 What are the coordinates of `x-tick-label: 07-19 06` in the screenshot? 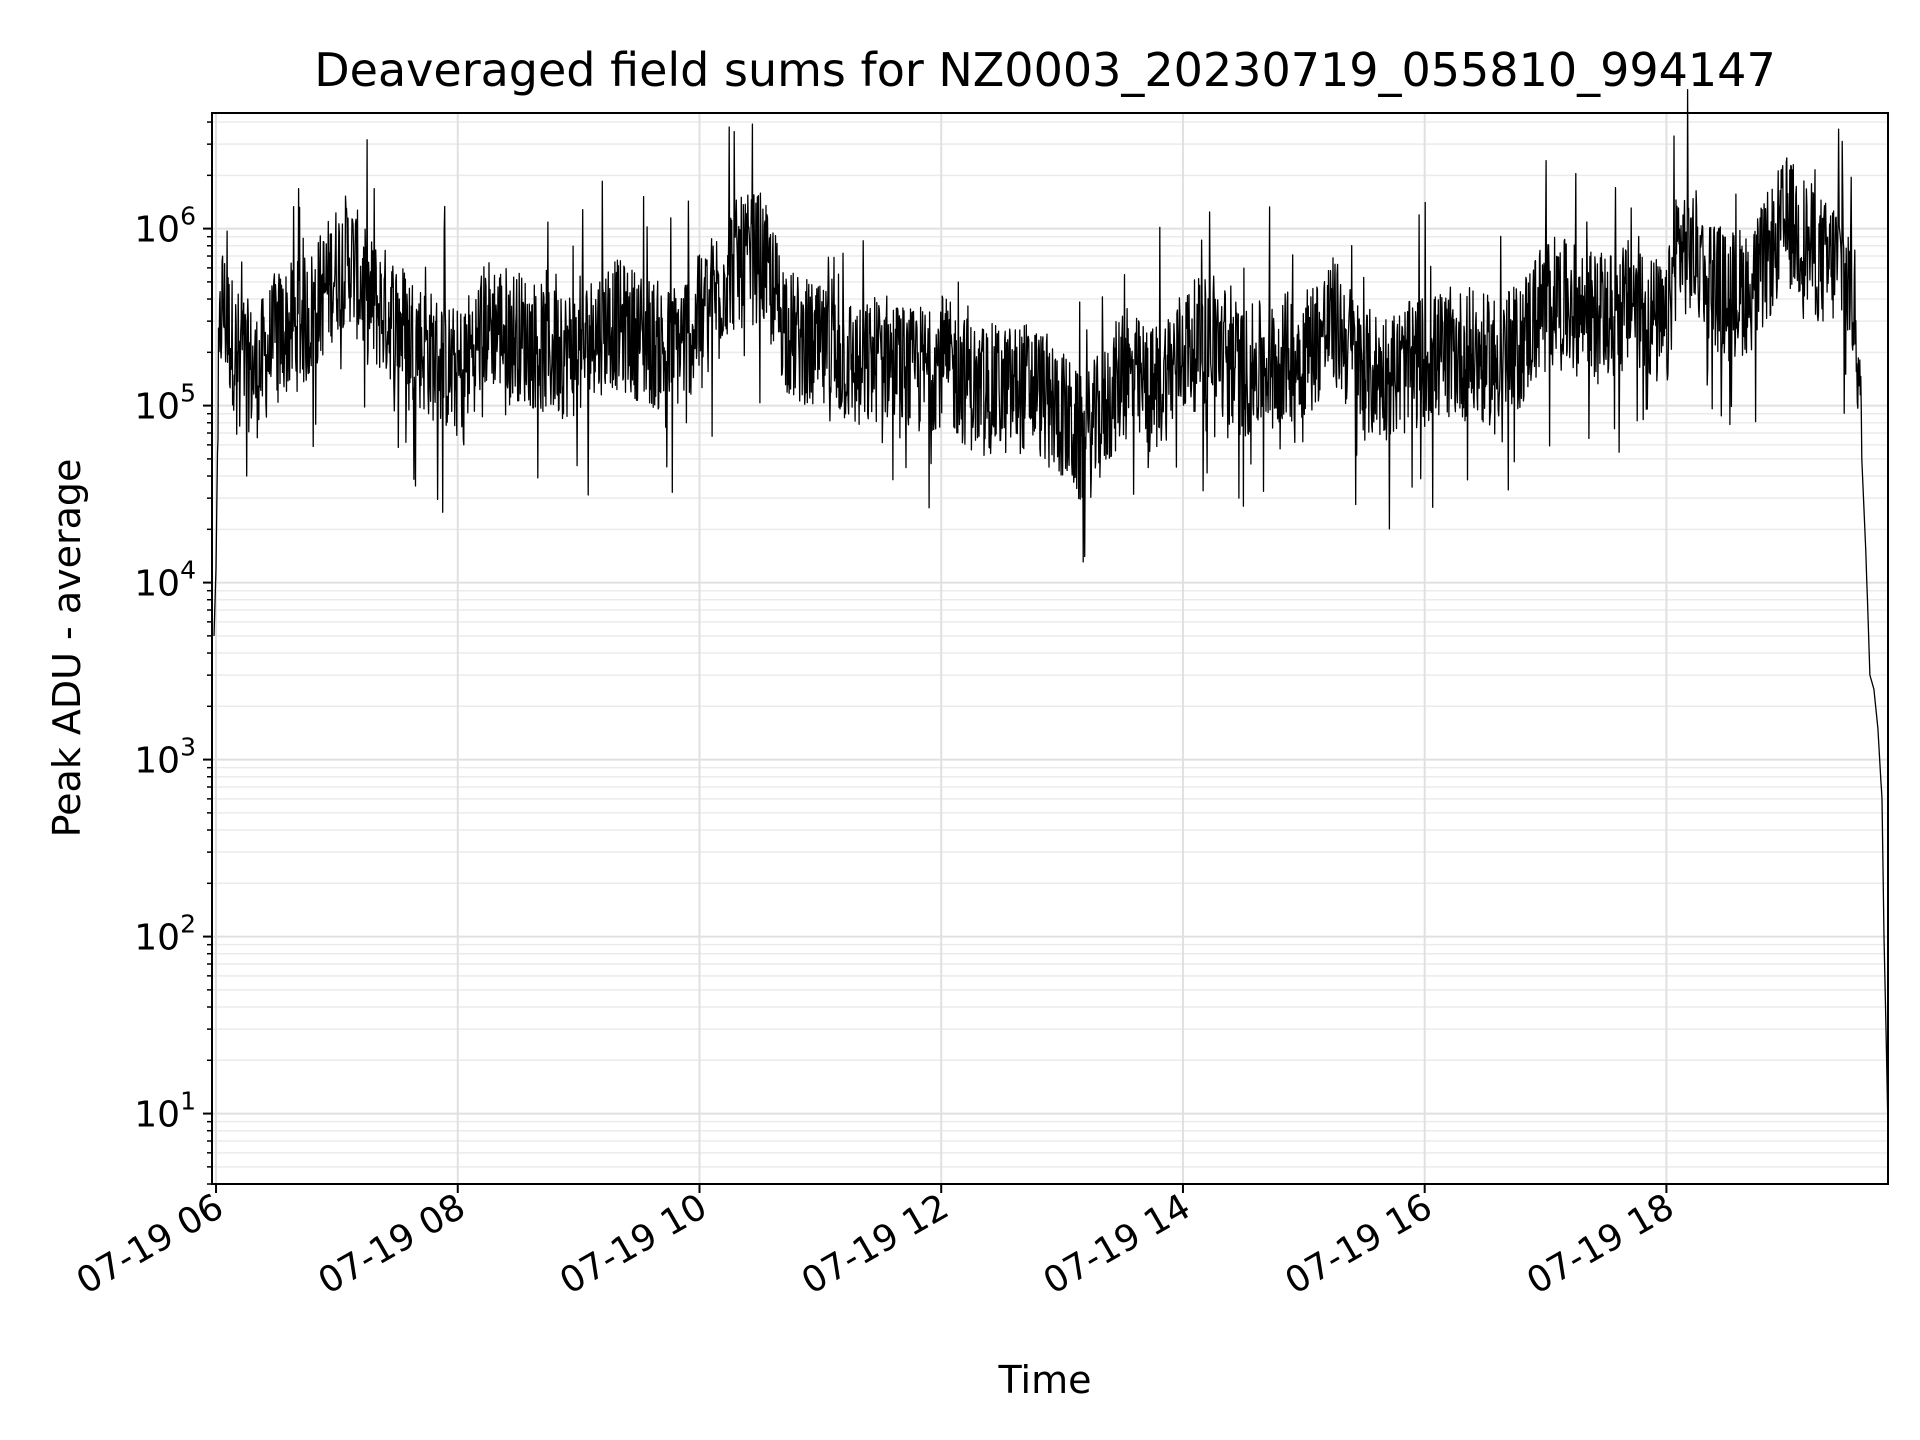 It's located at (150, 1244).